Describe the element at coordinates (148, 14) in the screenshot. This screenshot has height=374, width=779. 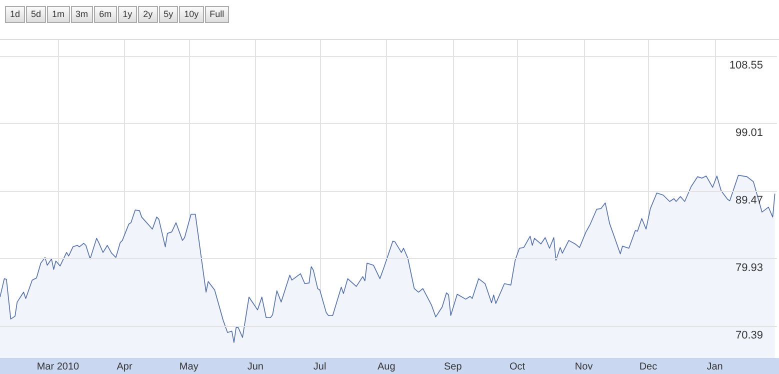
I see `text: 2y` at that location.